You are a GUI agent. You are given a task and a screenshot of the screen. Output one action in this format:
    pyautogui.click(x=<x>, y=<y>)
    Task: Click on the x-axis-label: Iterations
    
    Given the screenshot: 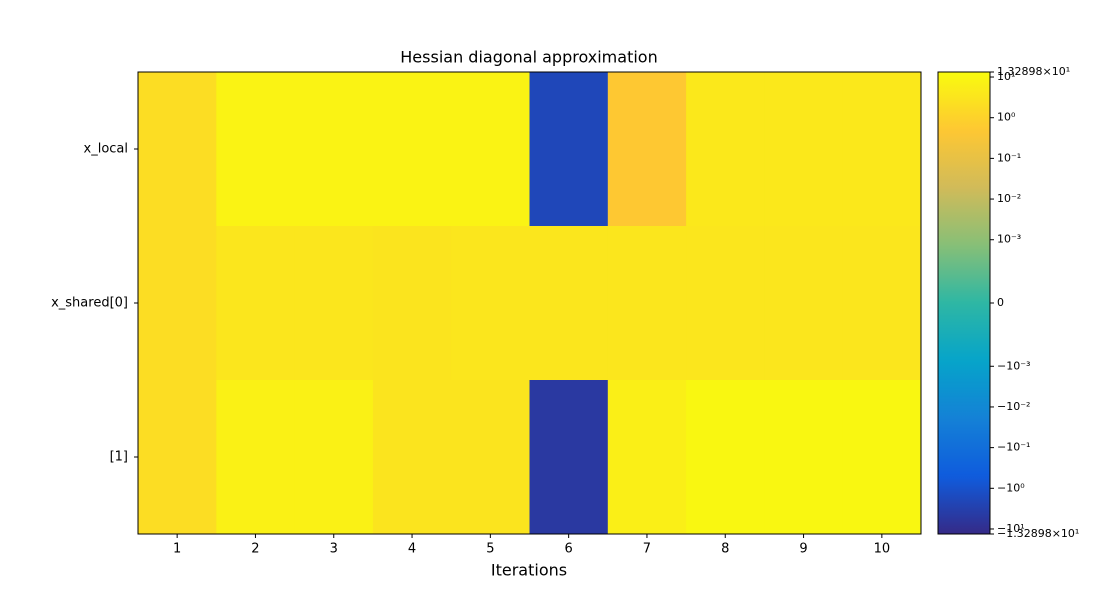 What is the action you would take?
    pyautogui.click(x=529, y=570)
    